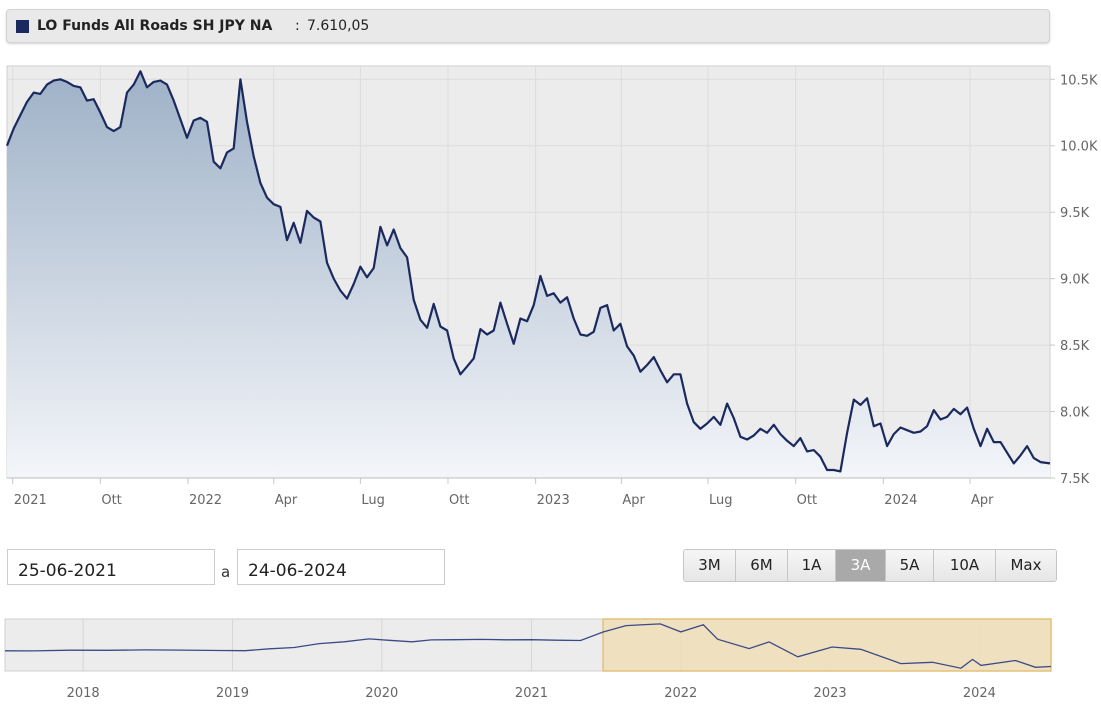 Image resolution: width=1101 pixels, height=708 pixels. What do you see at coordinates (232, 693) in the screenshot?
I see `navigator-x-label: 2019` at bounding box center [232, 693].